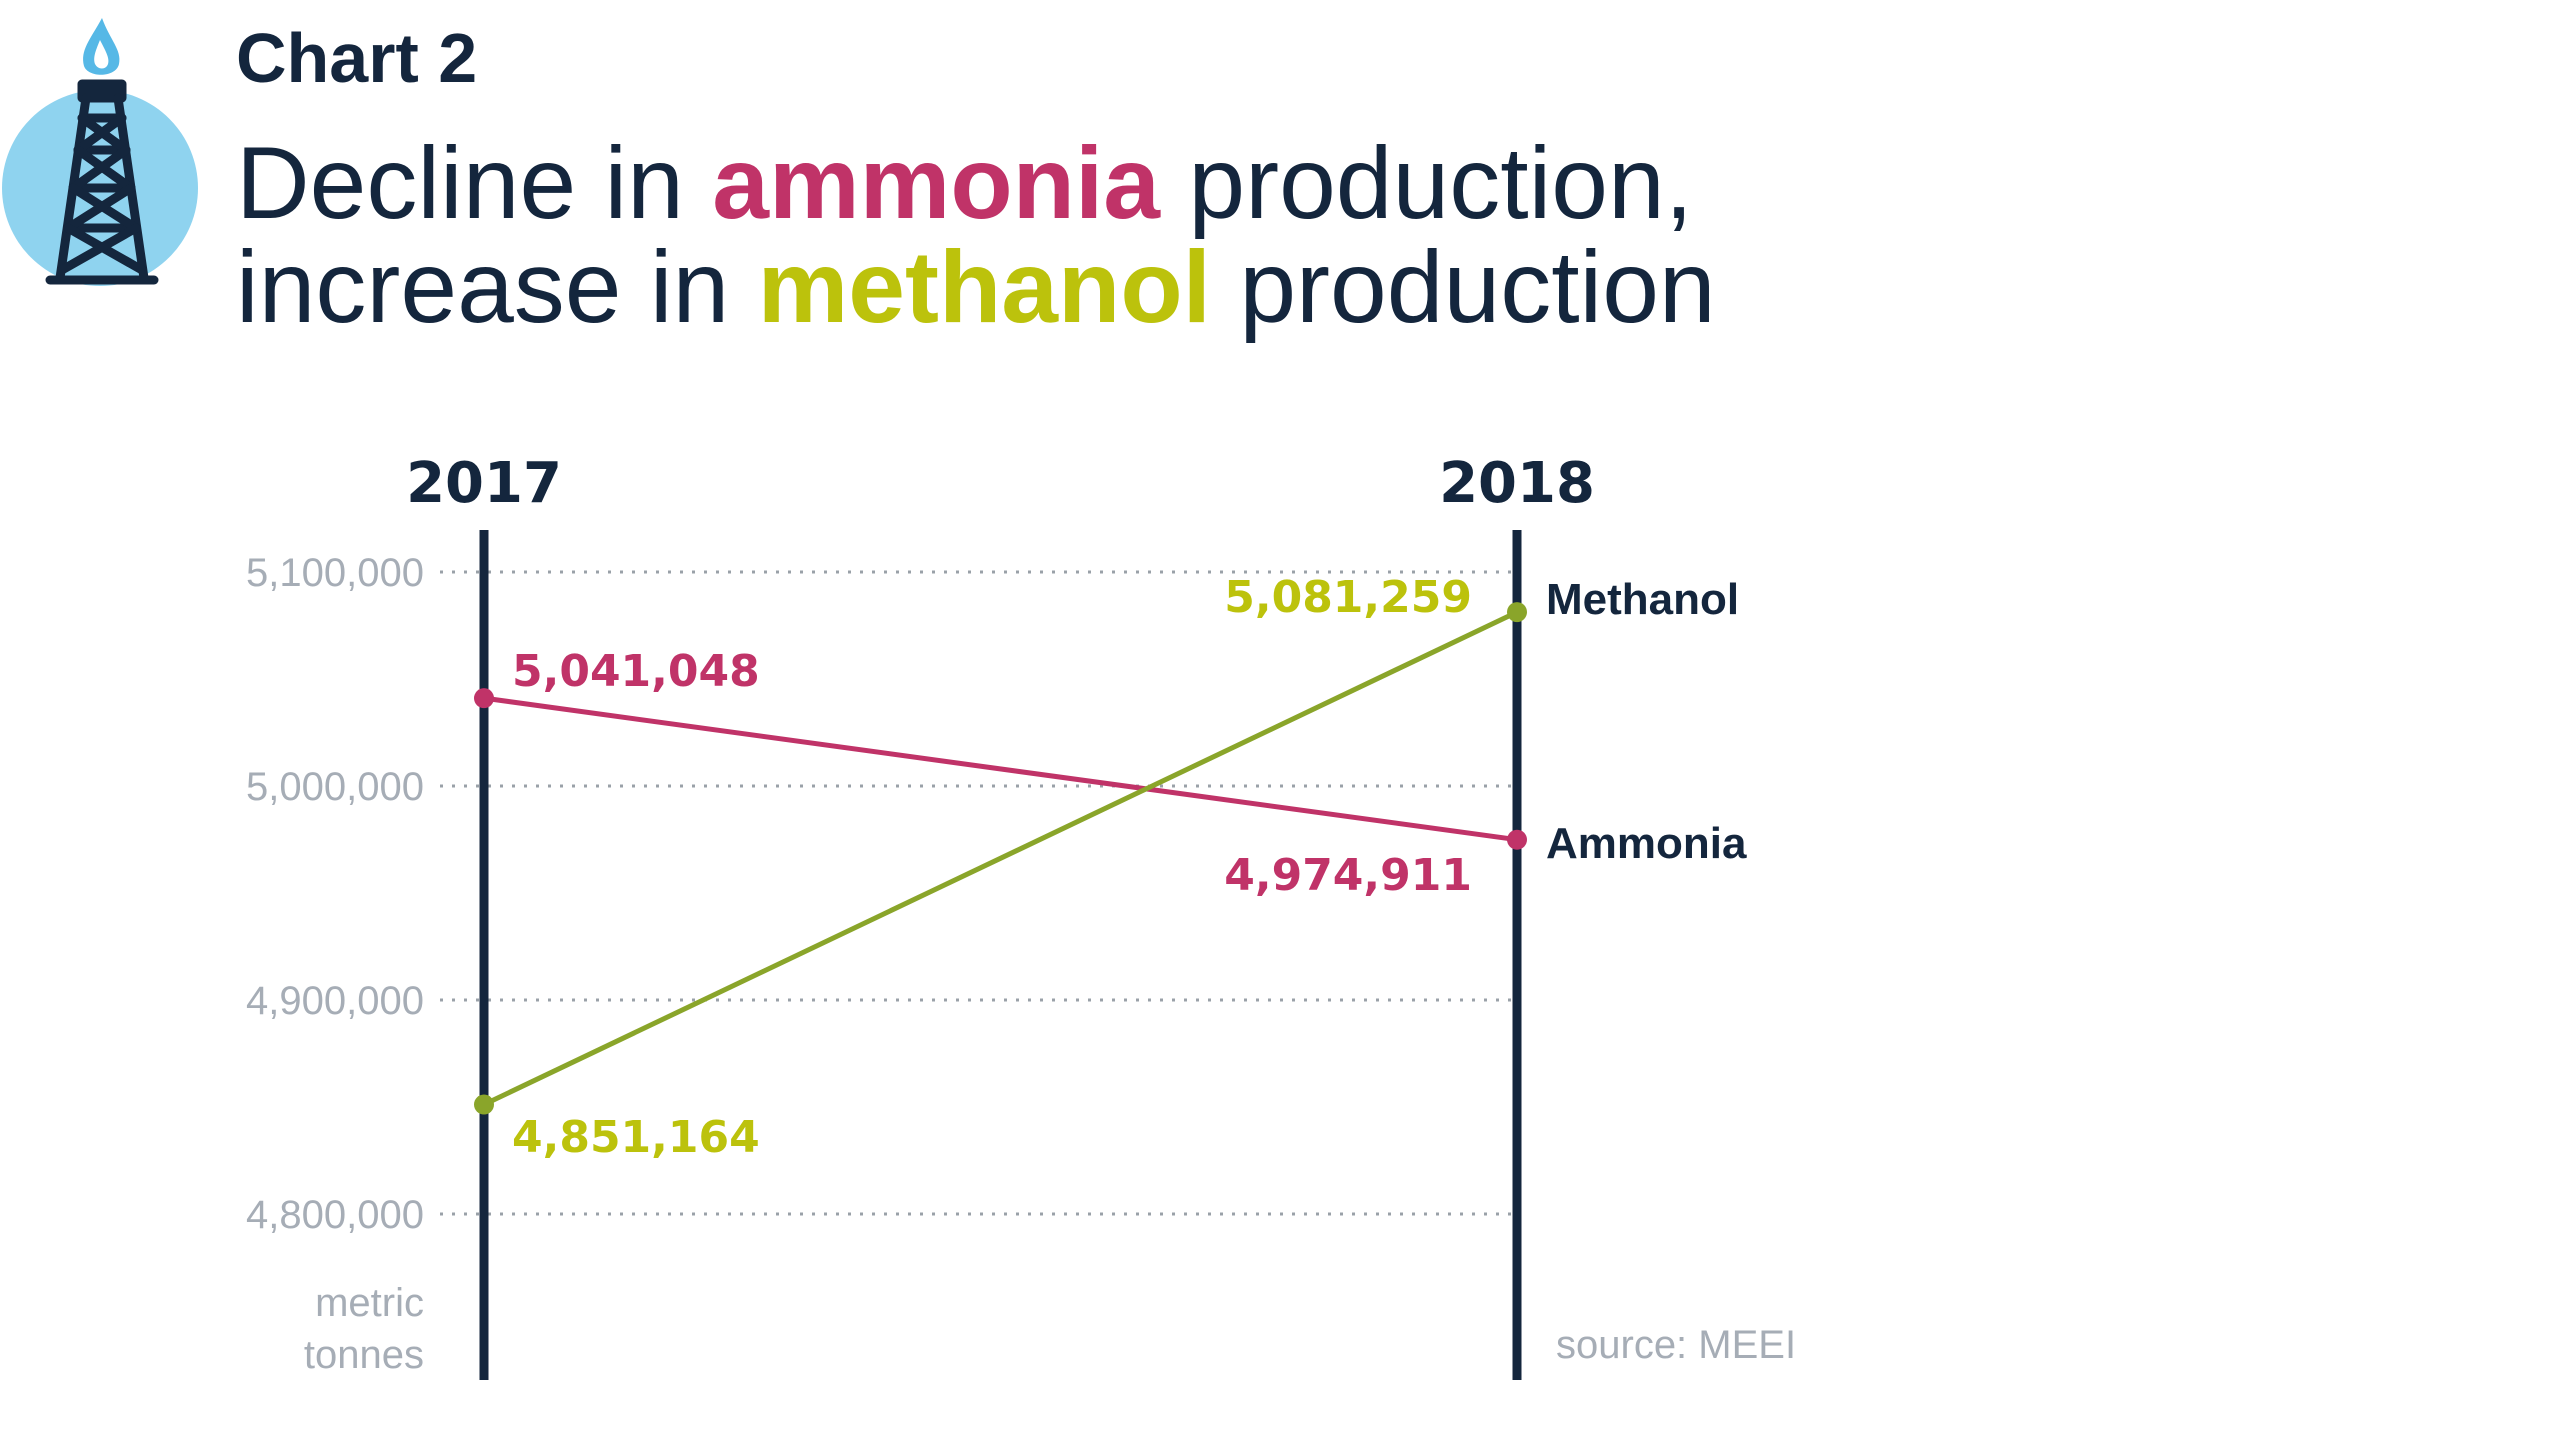 Image resolution: width=2560 pixels, height=1441 pixels. I want to click on series, so click(1000, 858).